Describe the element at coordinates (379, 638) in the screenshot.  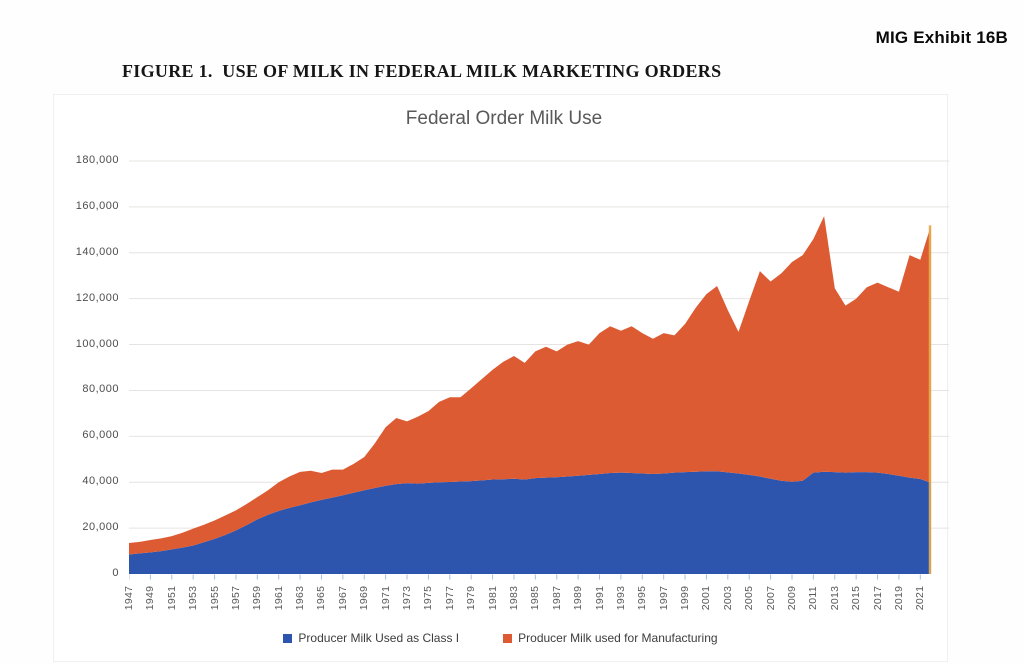
I see `class1-legend-label: Producer Milk Used as Class I` at that location.